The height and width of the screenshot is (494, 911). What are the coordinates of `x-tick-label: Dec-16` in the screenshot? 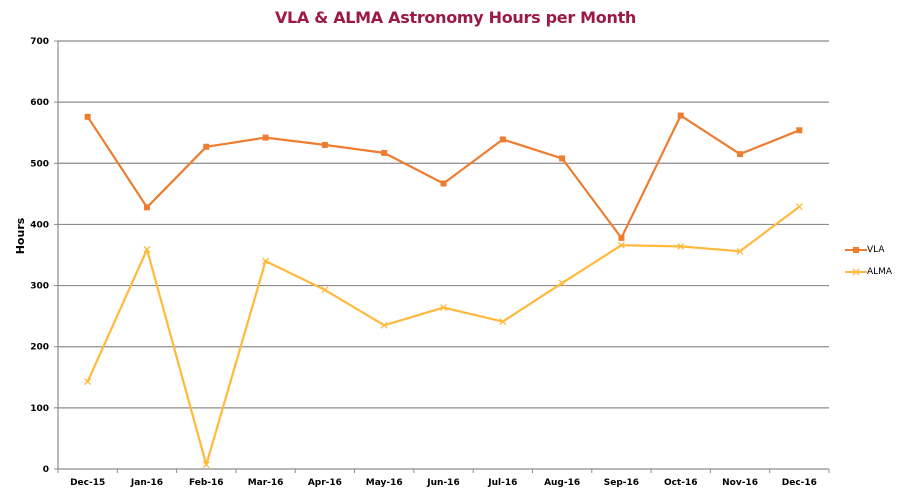 It's located at (799, 483).